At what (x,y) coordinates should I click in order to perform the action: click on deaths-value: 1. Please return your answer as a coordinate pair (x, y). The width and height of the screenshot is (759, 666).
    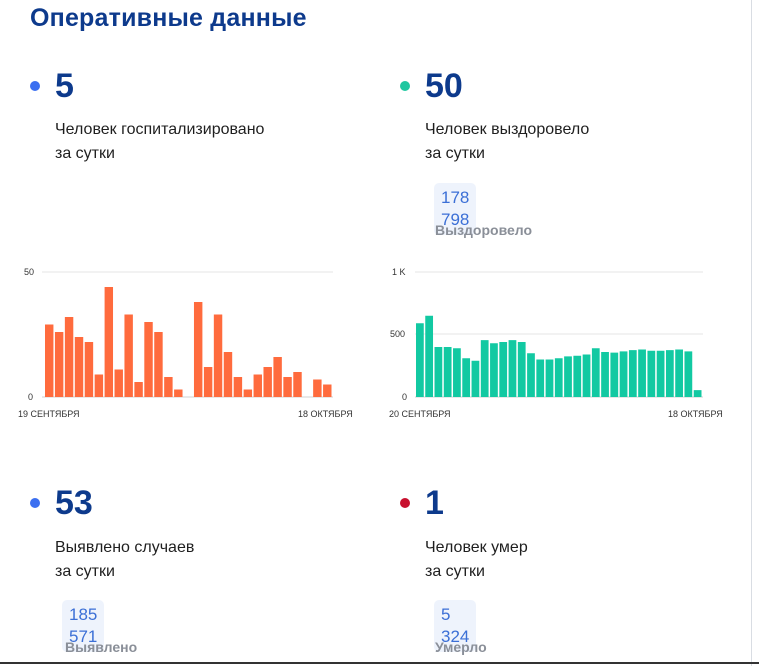
    Looking at the image, I should click on (434, 503).